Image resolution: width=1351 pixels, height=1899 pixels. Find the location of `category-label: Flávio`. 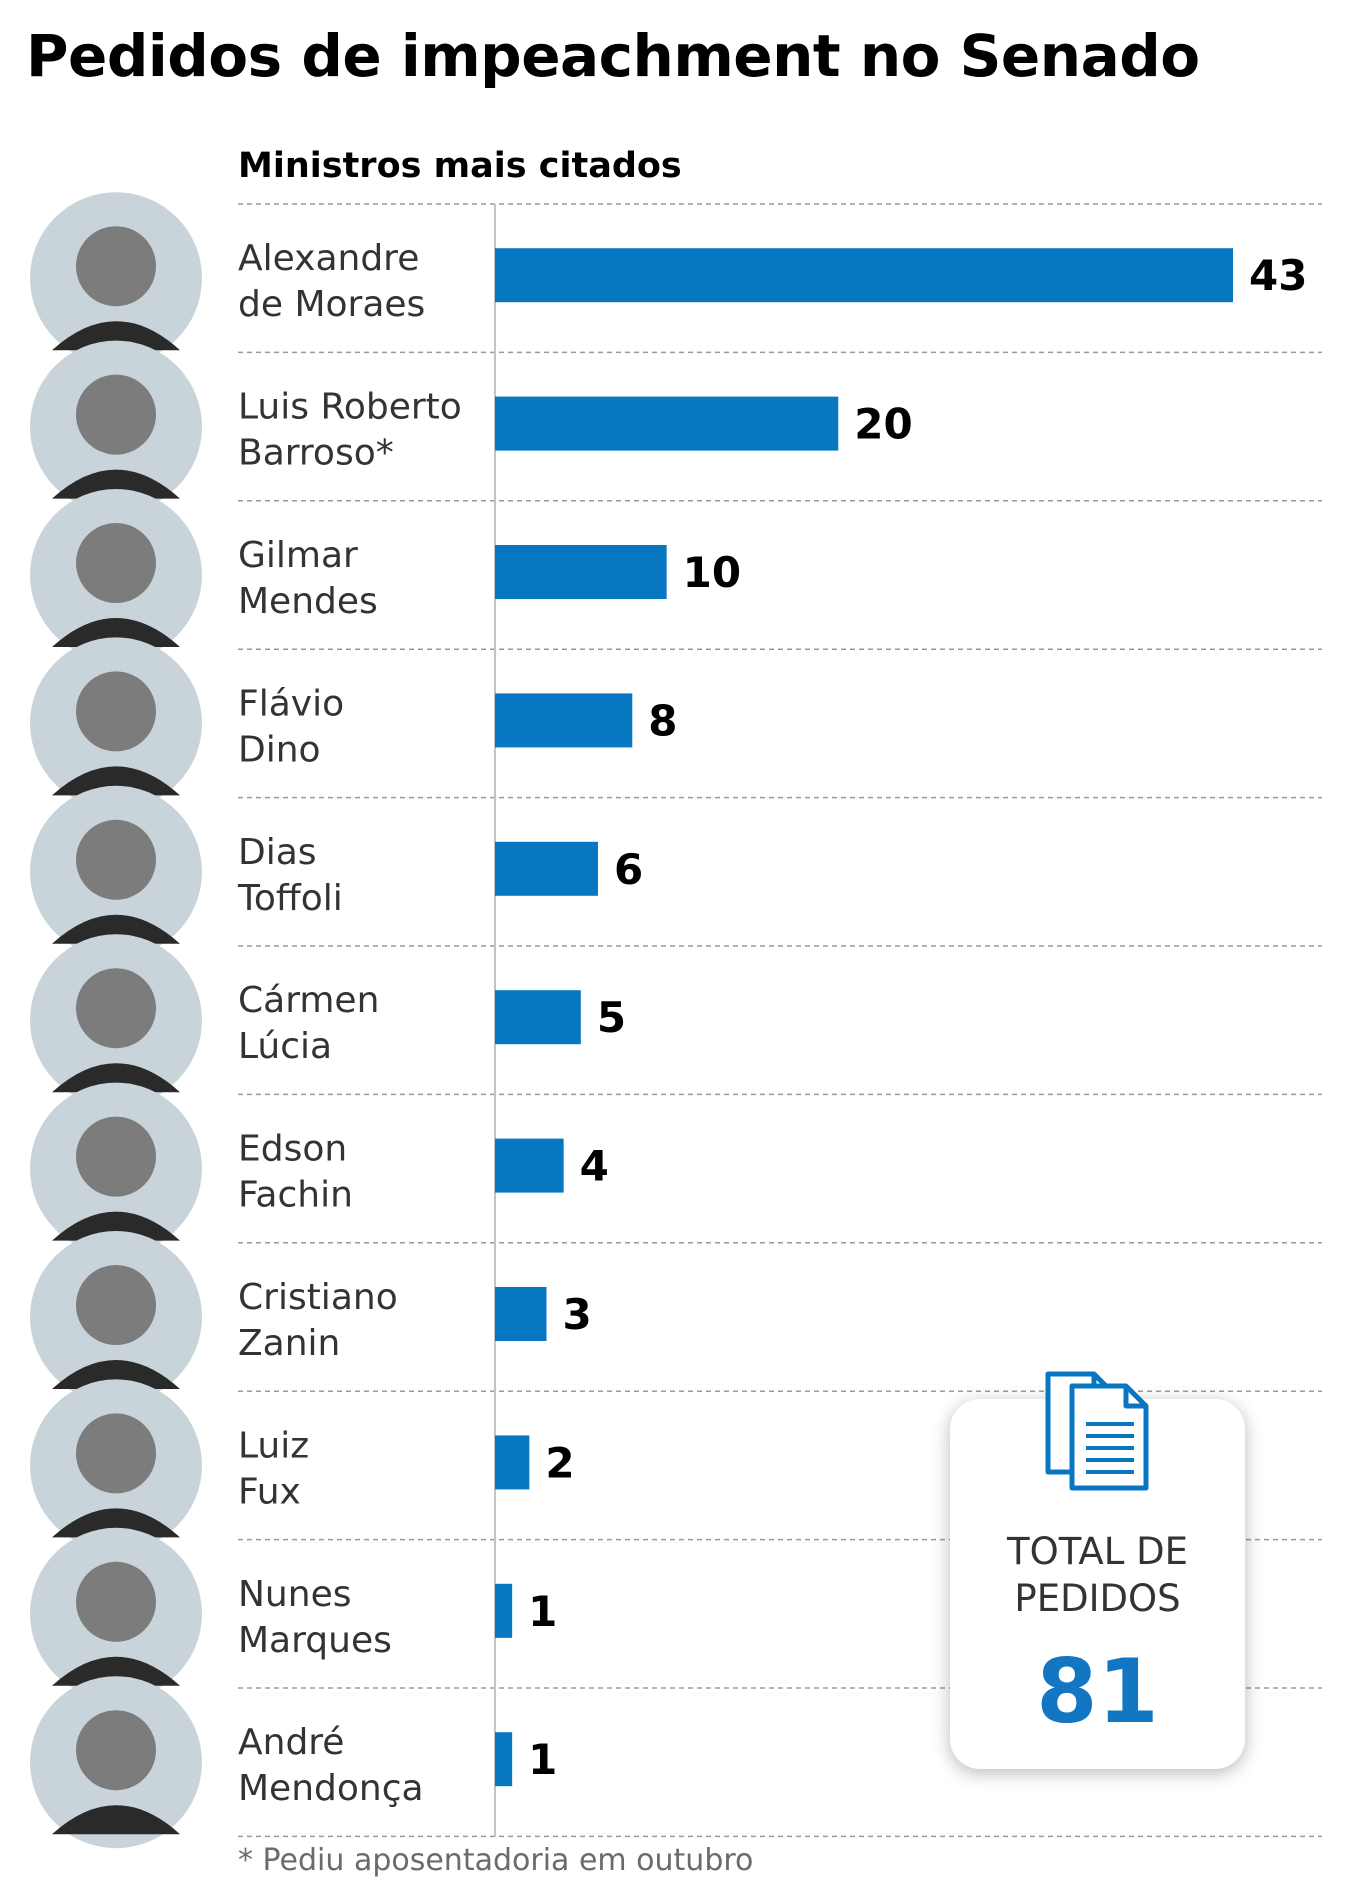

category-label: Flávio is located at coordinates (291, 703).